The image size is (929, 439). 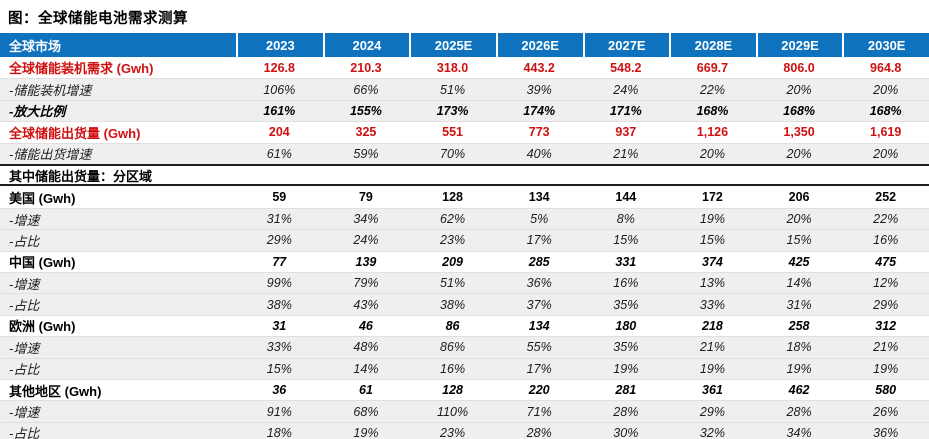 What do you see at coordinates (366, 283) in the screenshot?
I see `cell-value: 79%` at bounding box center [366, 283].